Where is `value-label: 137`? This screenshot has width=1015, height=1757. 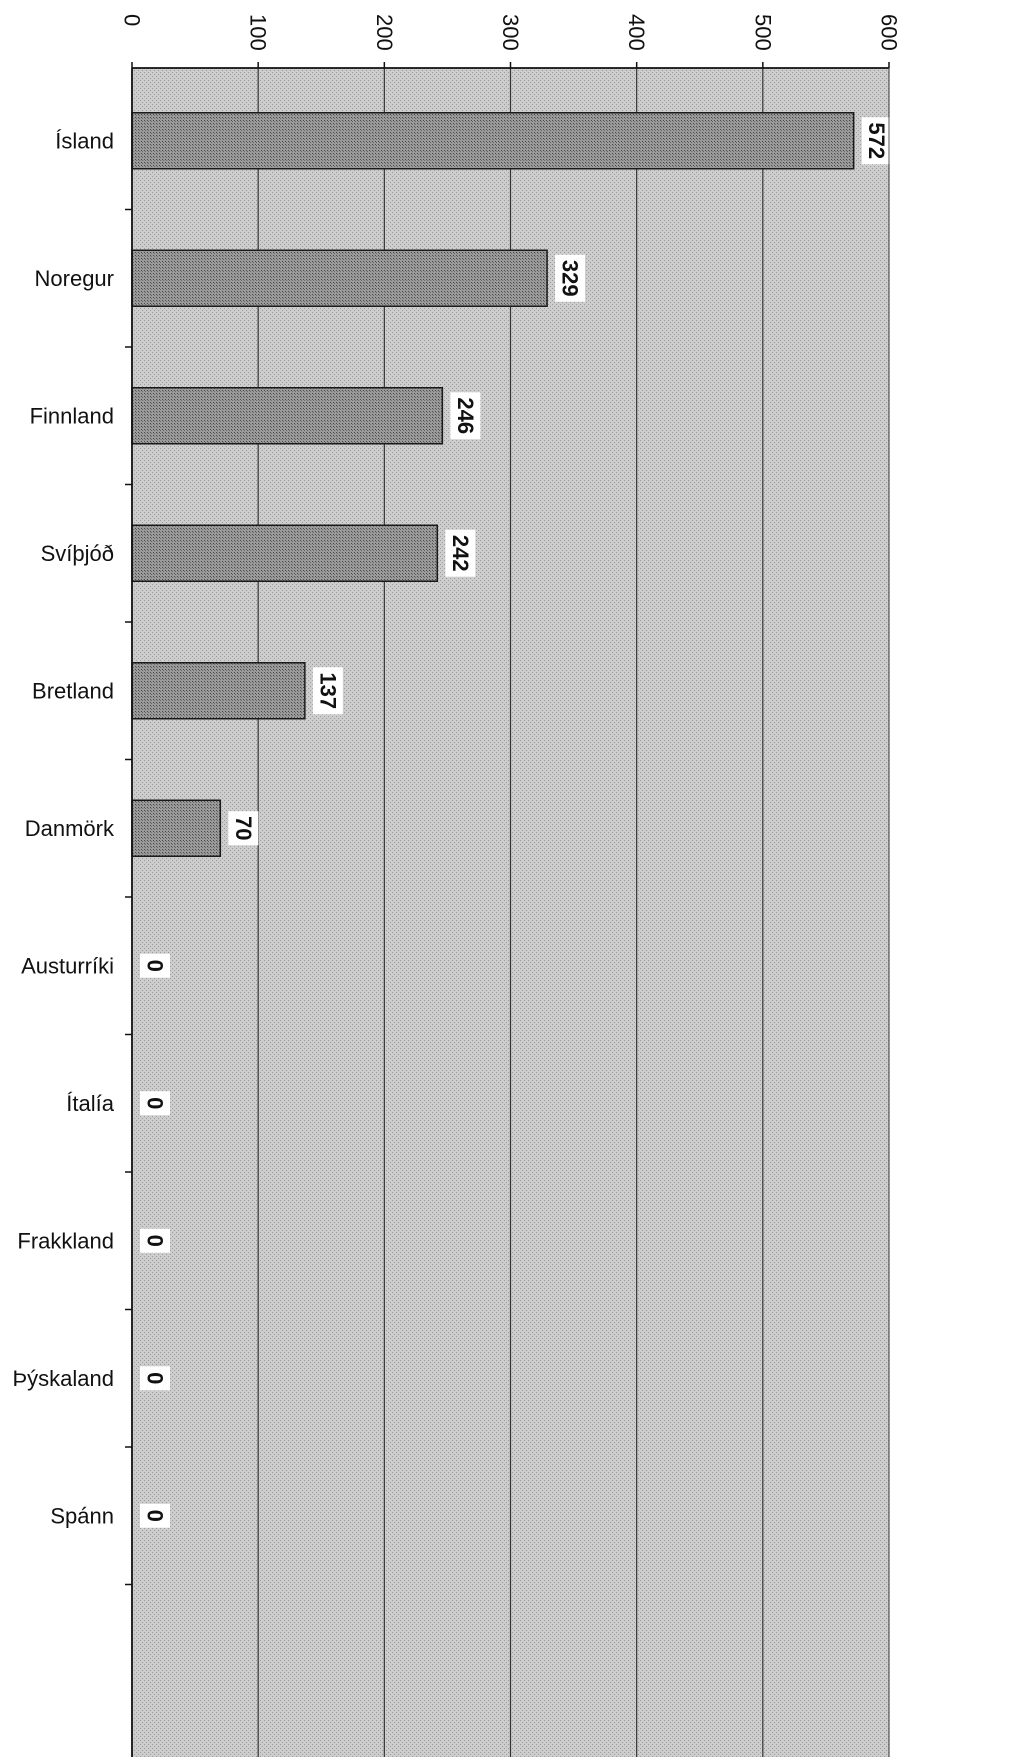
value-label: 137 is located at coordinates (327, 691).